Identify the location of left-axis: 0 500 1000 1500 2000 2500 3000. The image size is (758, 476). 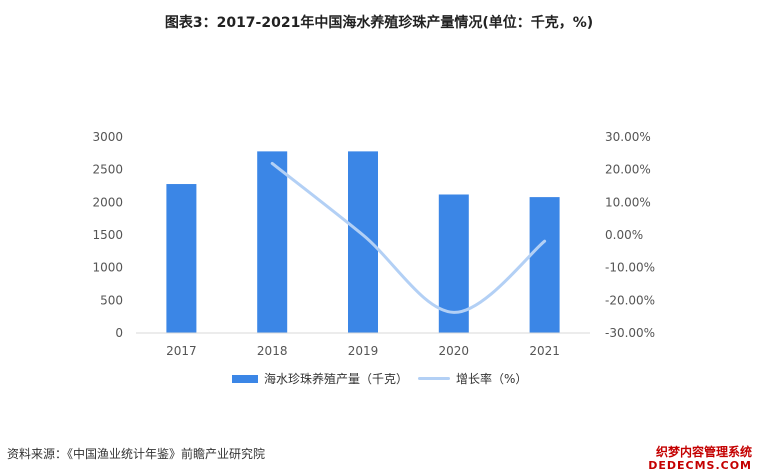
(107, 235).